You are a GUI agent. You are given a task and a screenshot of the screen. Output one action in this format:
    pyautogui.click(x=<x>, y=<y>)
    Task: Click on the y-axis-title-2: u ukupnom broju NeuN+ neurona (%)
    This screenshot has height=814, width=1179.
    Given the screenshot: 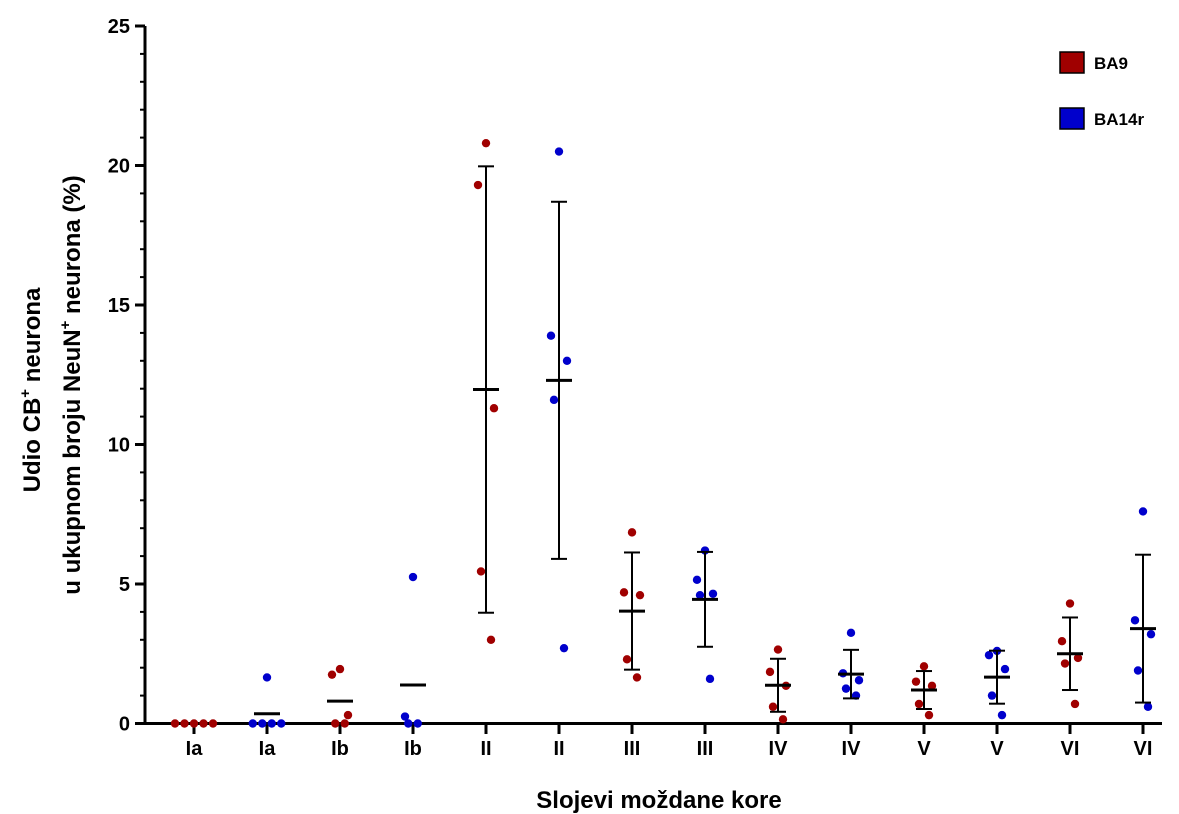 What is the action you would take?
    pyautogui.click(x=71, y=384)
    